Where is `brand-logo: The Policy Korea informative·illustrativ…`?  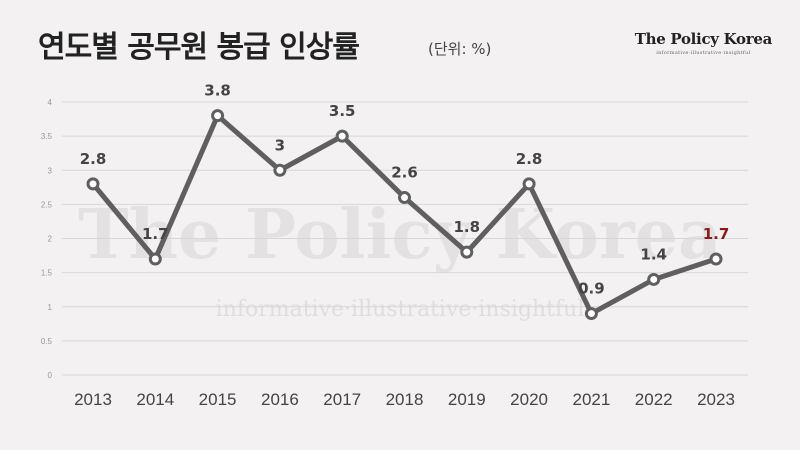
brand-logo: The Policy Korea informative·illustrativ… is located at coordinates (703, 43).